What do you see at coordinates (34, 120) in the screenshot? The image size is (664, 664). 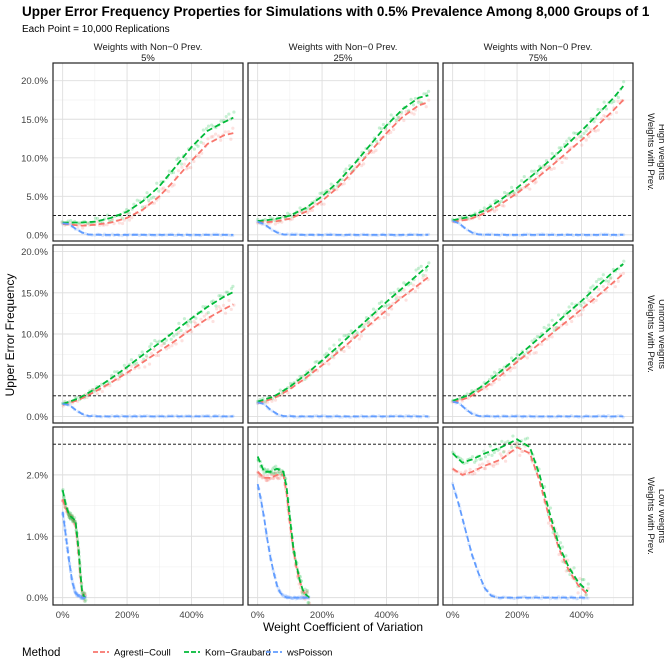 I see `y-tick-label: 15.0%` at bounding box center [34, 120].